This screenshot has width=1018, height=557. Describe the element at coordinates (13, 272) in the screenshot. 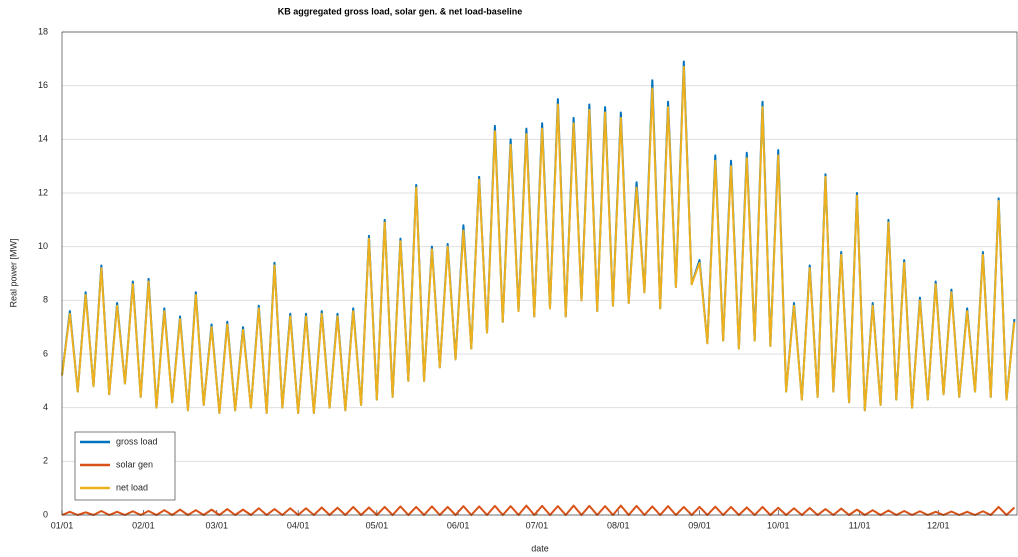

I see `y-axis-label: Real power [MW]` at that location.